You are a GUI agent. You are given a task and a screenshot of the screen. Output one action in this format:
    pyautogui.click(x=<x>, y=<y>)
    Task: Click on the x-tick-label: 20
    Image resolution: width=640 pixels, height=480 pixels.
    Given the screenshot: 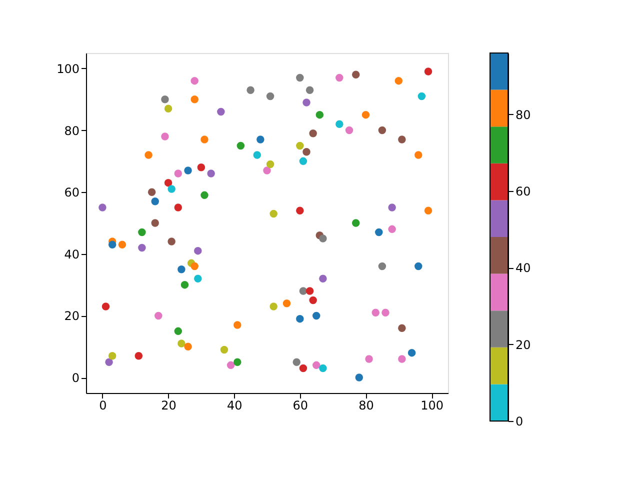 What is the action you would take?
    pyautogui.click(x=168, y=405)
    